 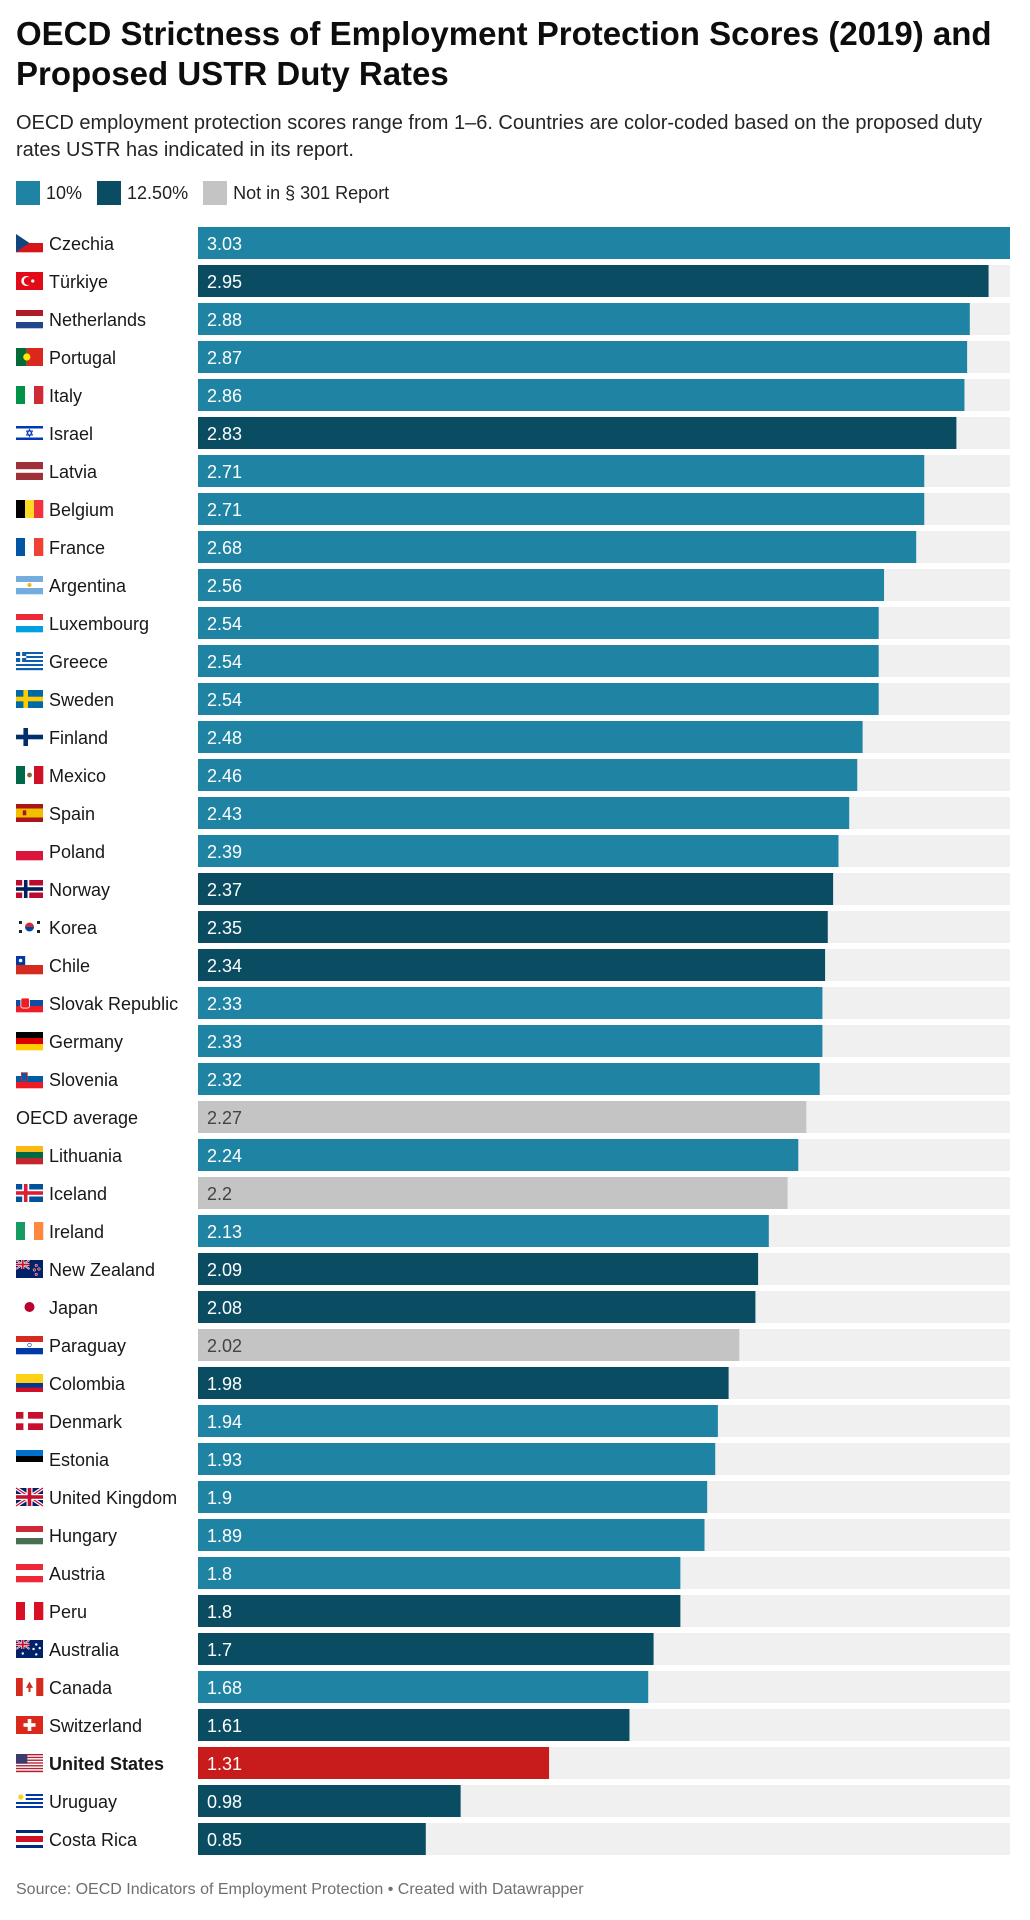 What do you see at coordinates (224, 1042) in the screenshot?
I see `value-label-germany: 2.33` at bounding box center [224, 1042].